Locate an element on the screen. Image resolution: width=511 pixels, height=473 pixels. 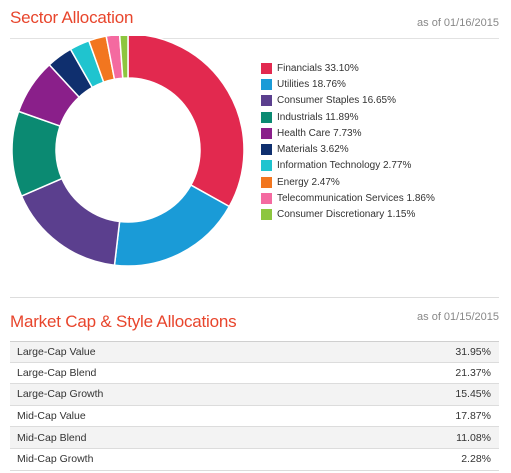
sector-as-of: as of 01/16/2015 is located at coordinates (458, 23).